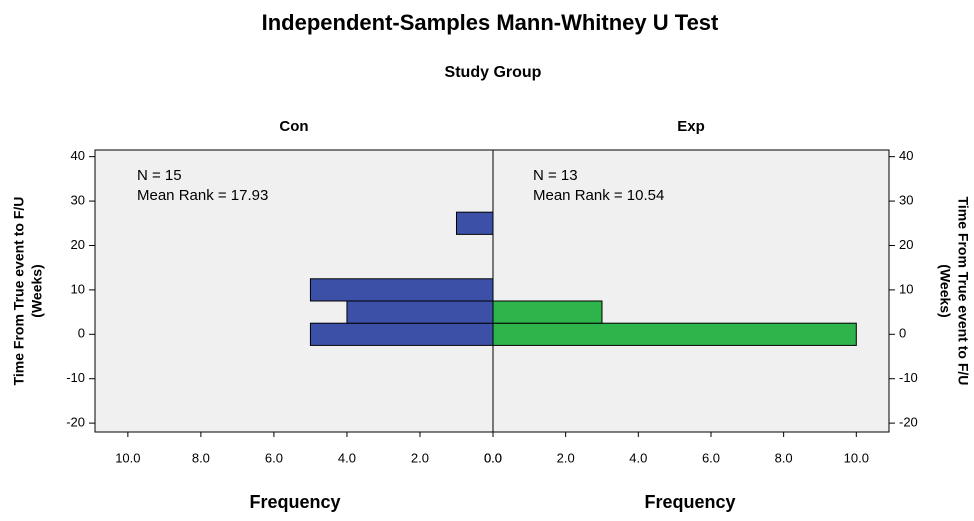  Describe the element at coordinates (555, 175) in the screenshot. I see `annotation: N = 13` at that location.